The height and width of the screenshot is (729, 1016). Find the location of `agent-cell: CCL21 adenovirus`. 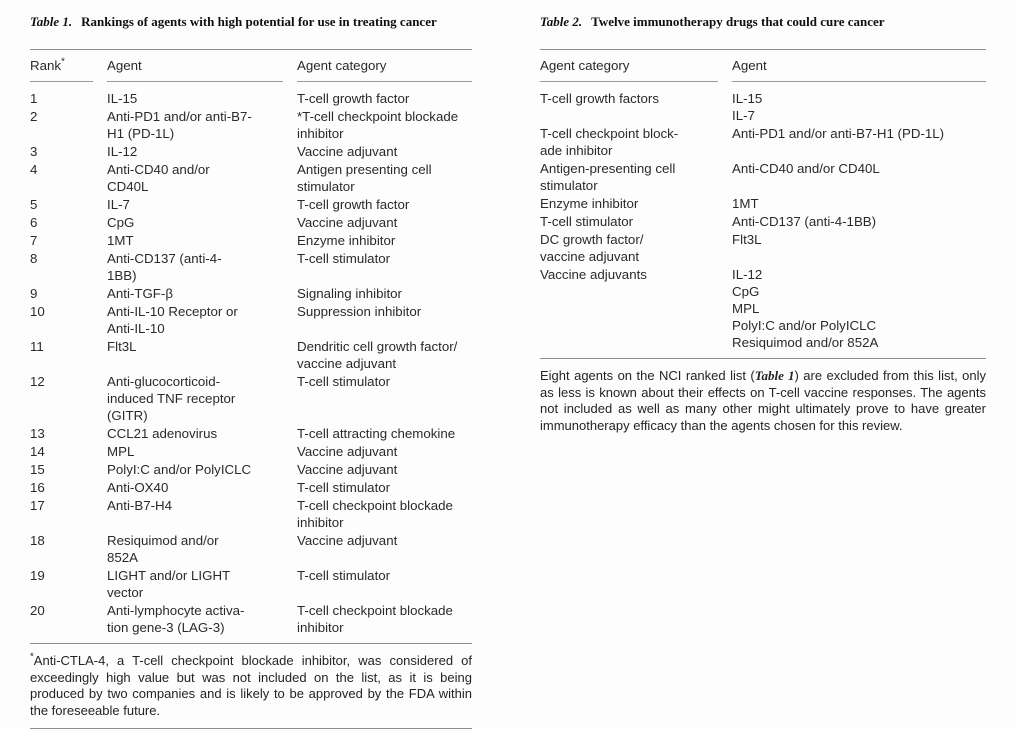

agent-cell: CCL21 adenovirus is located at coordinates (162, 433).